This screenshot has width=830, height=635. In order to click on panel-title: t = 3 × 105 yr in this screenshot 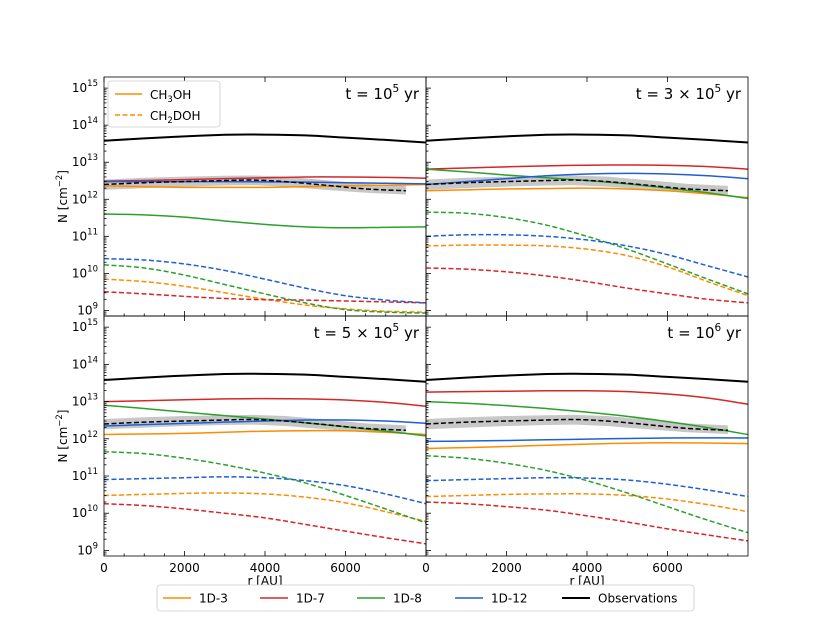, I will do `click(689, 93)`.